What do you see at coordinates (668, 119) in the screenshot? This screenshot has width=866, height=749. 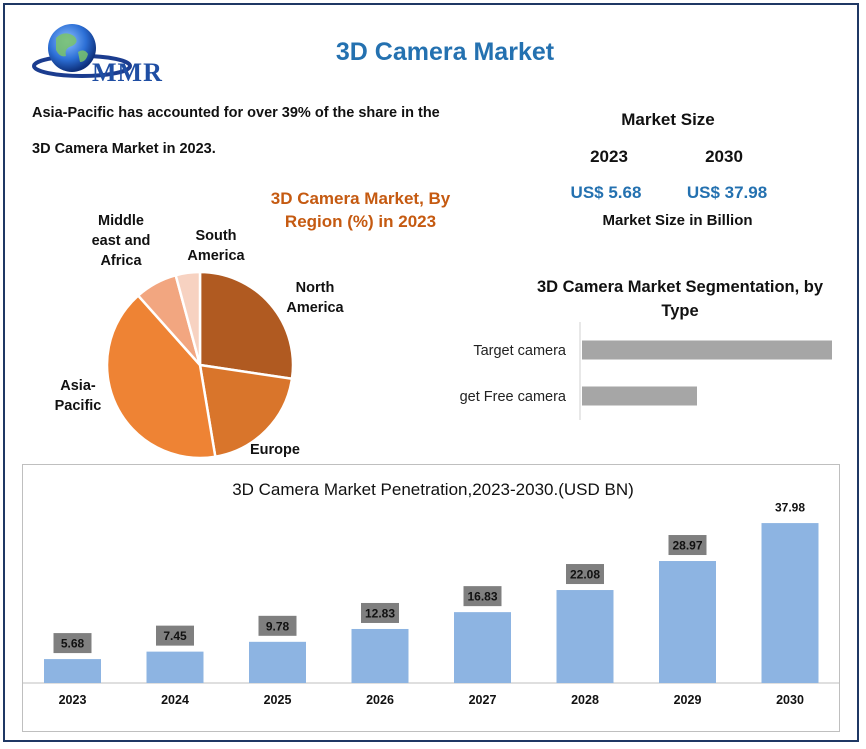 I see `market-size-title: Market Size` at bounding box center [668, 119].